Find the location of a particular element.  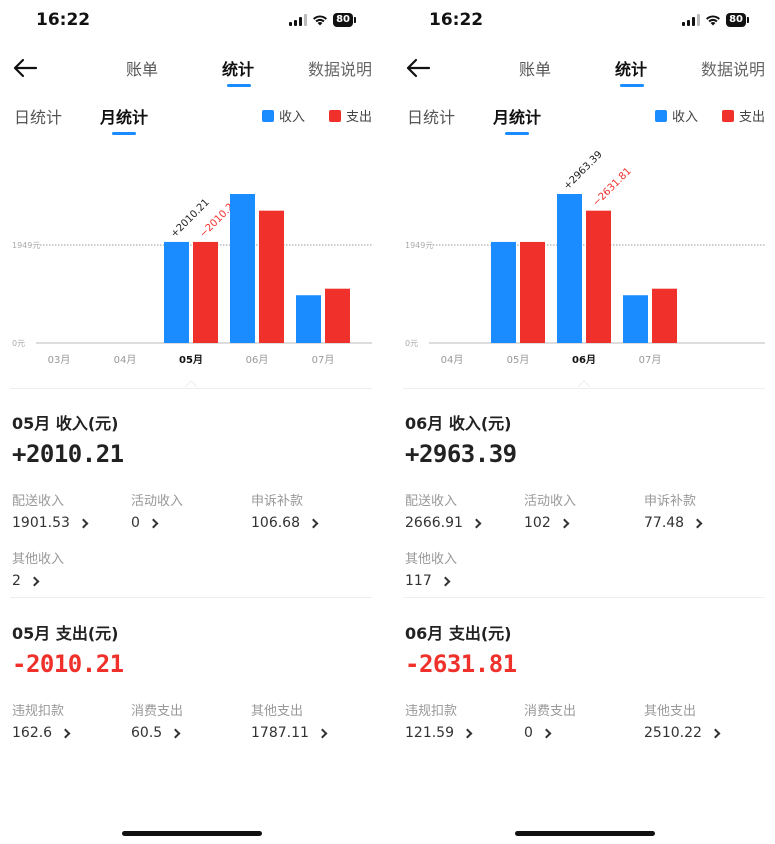

chart-divider is located at coordinates (191, 388).